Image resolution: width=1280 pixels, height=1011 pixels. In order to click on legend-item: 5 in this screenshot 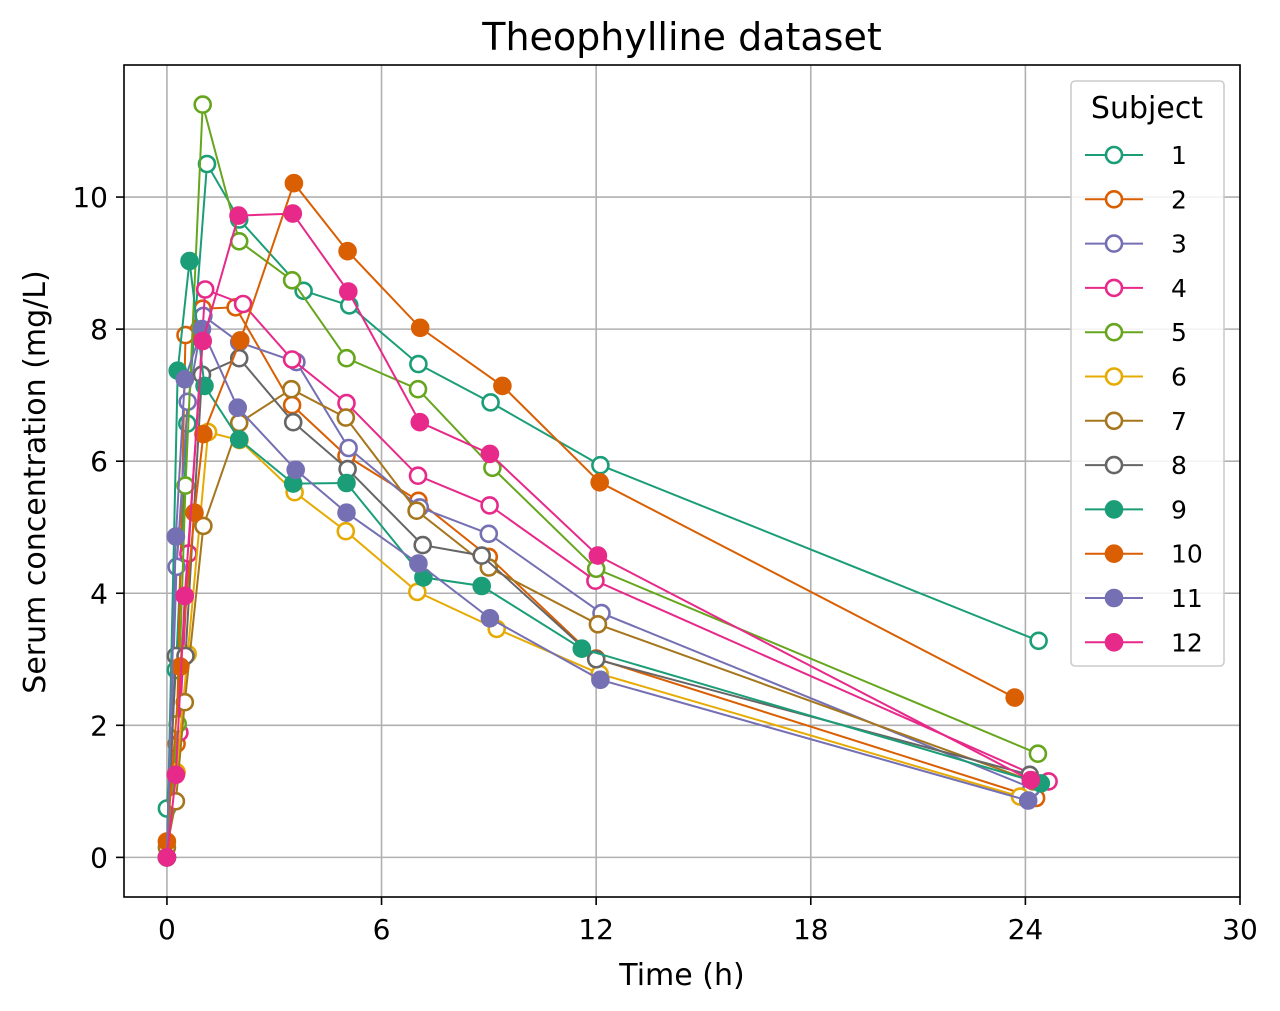, I will do `click(1136, 332)`.